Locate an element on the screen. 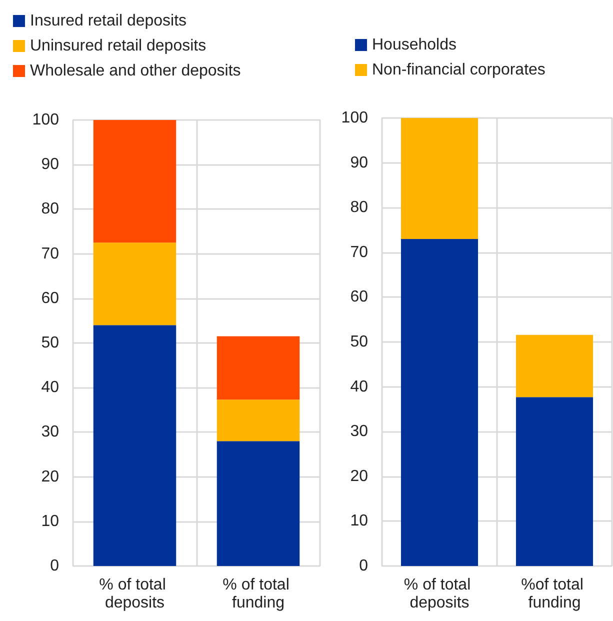  legend-label: Wholesale and other deposits is located at coordinates (135, 71).